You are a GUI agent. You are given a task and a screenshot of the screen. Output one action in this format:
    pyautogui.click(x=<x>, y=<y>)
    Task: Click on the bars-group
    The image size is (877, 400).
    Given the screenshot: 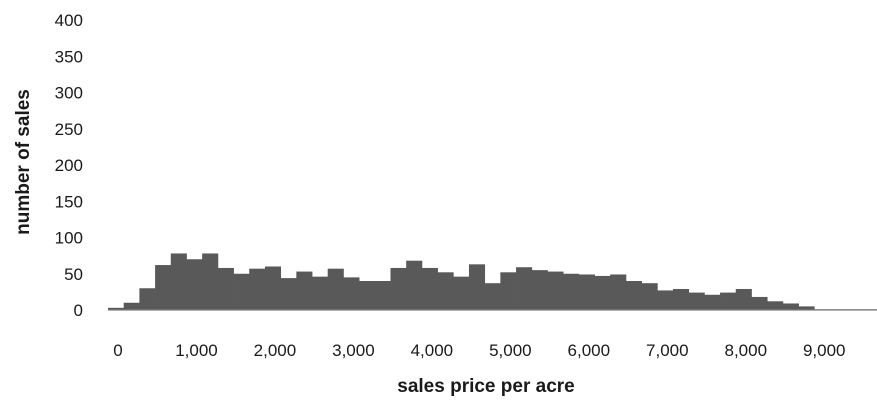 What is the action you would take?
    pyautogui.click(x=492, y=282)
    